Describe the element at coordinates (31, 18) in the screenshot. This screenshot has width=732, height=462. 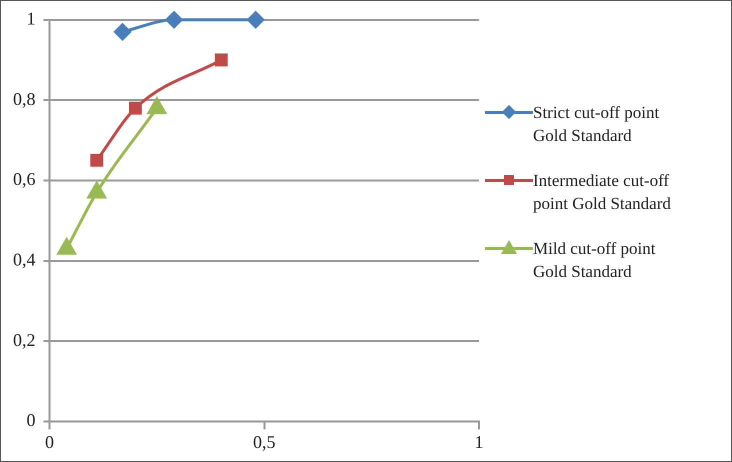
I see `y-tick-label: 1` at that location.